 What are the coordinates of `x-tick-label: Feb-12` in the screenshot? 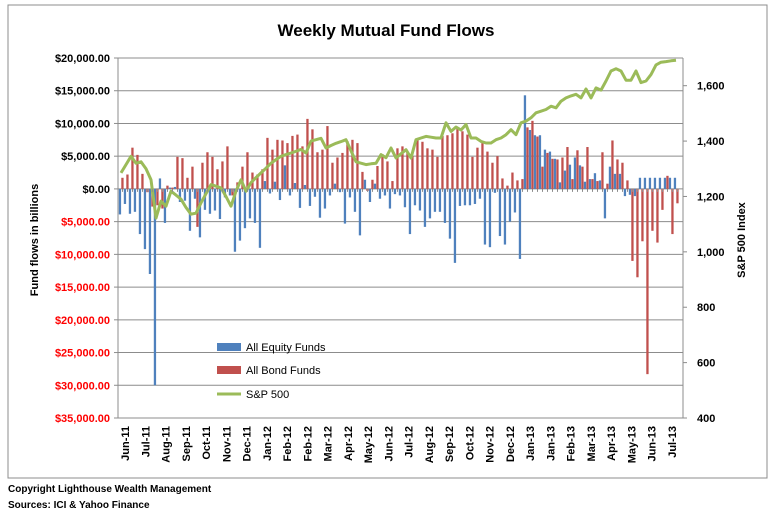 It's located at (308, 443).